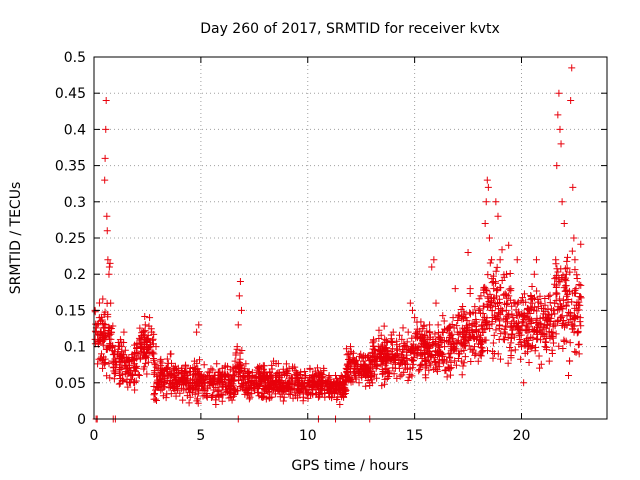 This screenshot has width=640, height=480. I want to click on x-tick-label: 5, so click(200, 436).